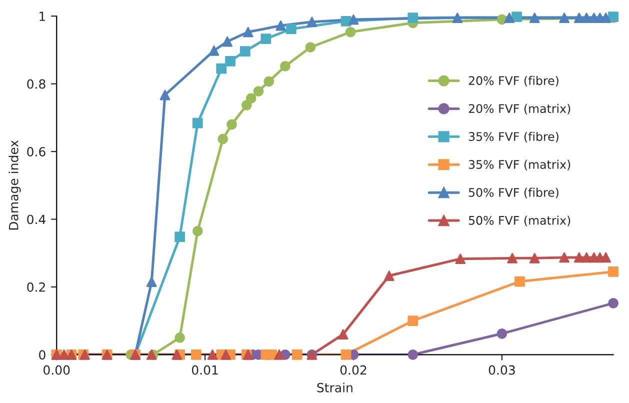  What do you see at coordinates (353, 370) in the screenshot?
I see `x-tick-label: 0.02` at bounding box center [353, 370].